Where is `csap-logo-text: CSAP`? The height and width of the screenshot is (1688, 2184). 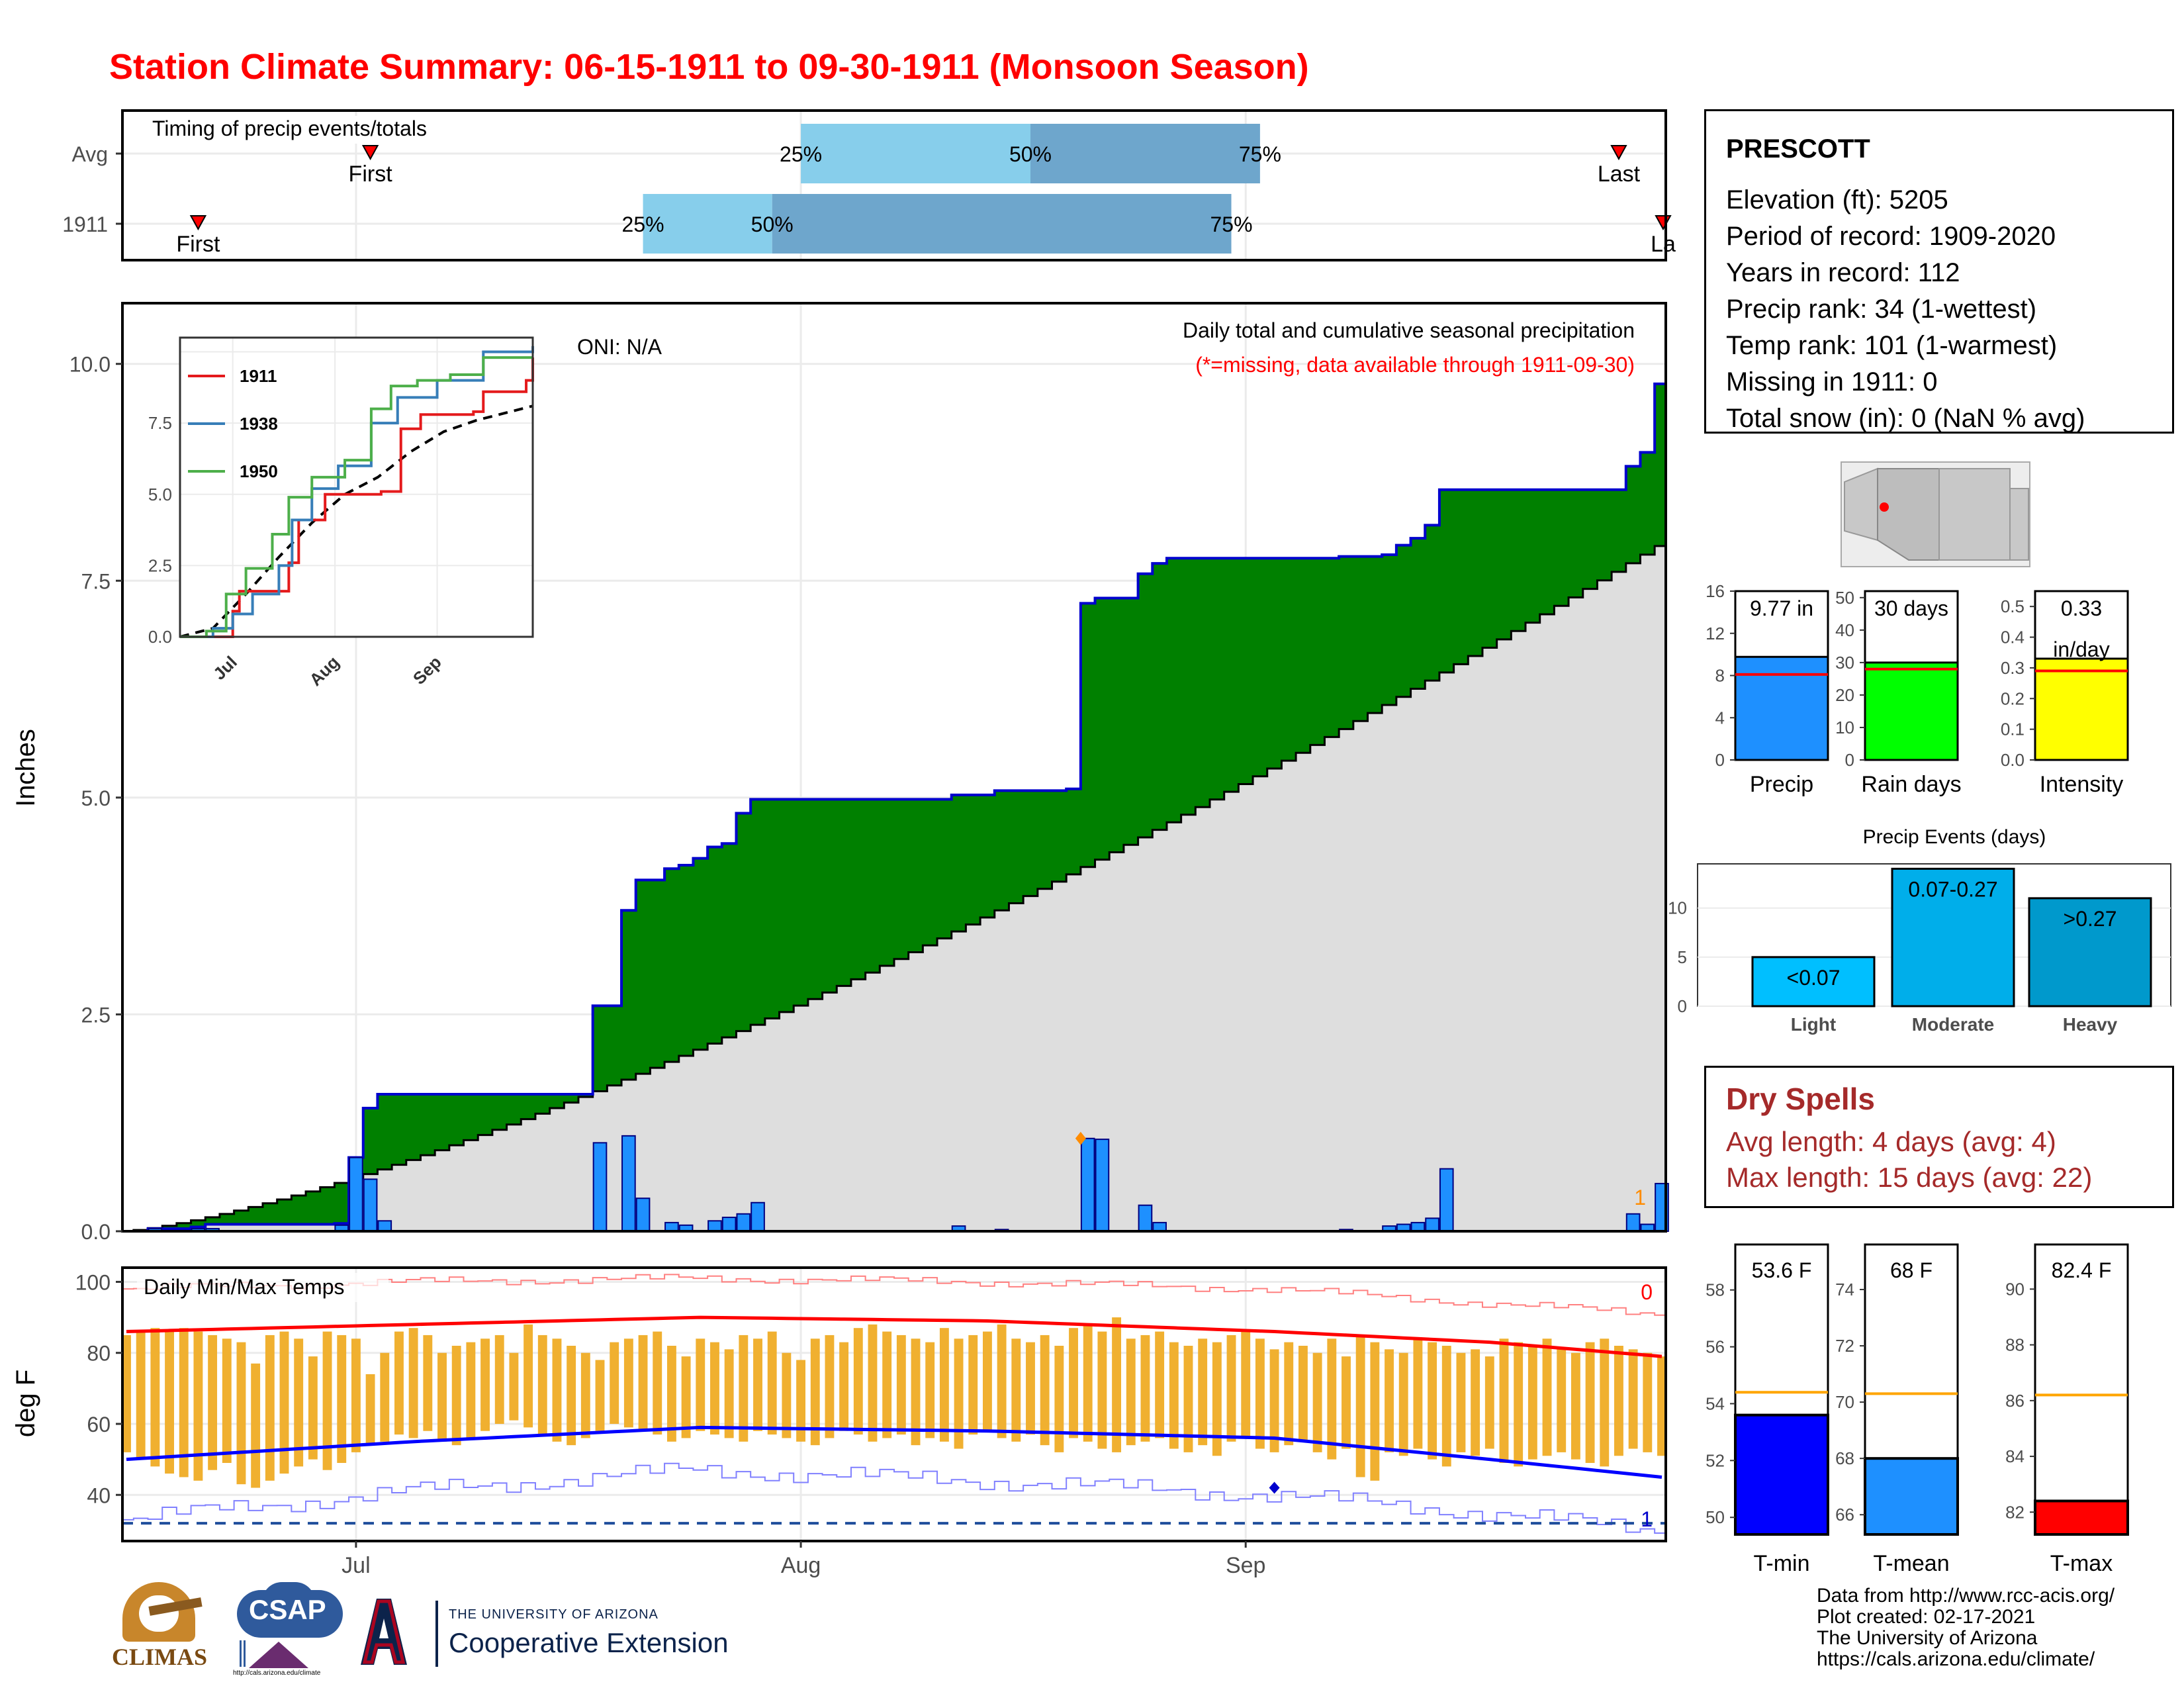 csap-logo-text: CSAP is located at coordinates (287, 1609).